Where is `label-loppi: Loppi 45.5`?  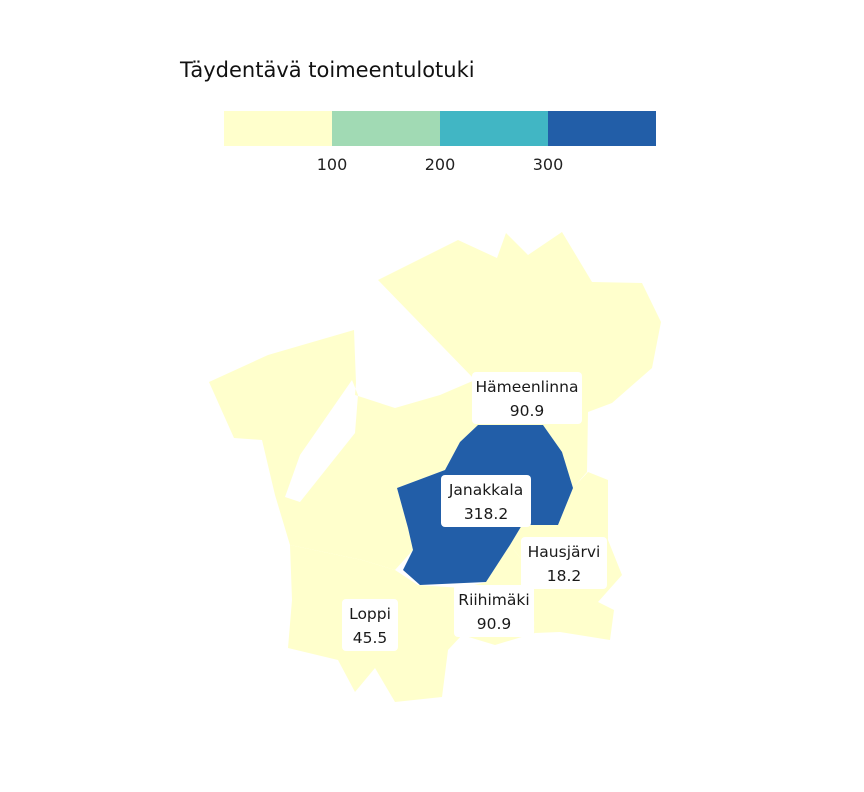
label-loppi: Loppi 45.5 is located at coordinates (370, 625).